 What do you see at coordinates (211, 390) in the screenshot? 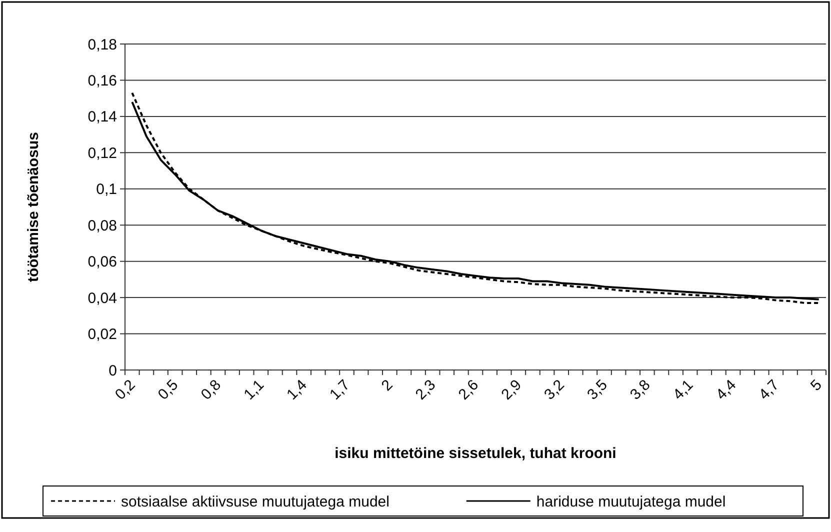
I see `x-tick-label: 0,8` at bounding box center [211, 390].